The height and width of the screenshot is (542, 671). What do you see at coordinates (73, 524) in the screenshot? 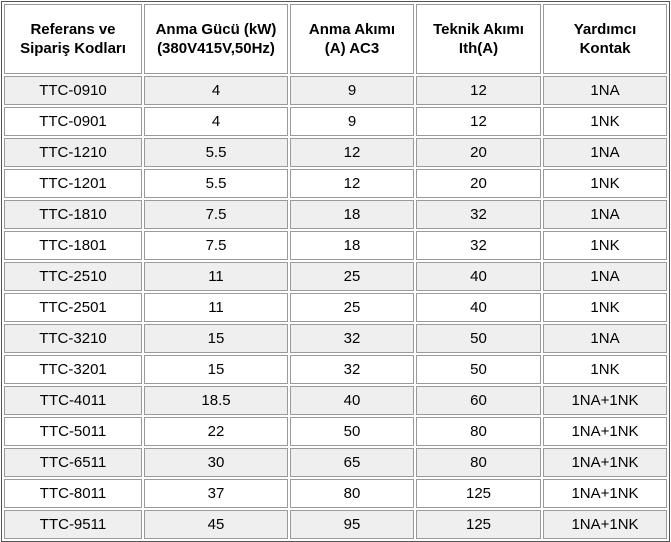
I see `table-cell: TTC-9511` at bounding box center [73, 524].